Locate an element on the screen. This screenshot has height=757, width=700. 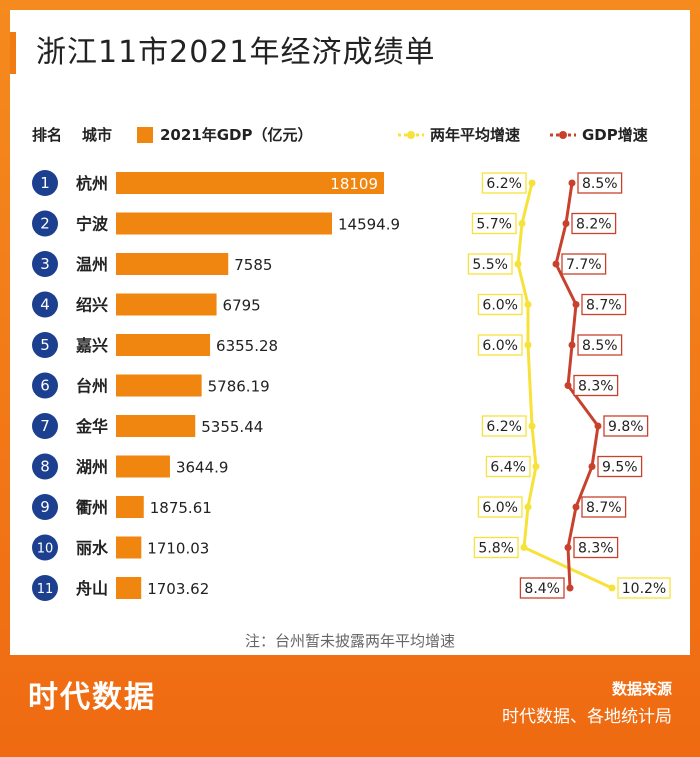
city-label: 嘉兴 is located at coordinates (91, 345).